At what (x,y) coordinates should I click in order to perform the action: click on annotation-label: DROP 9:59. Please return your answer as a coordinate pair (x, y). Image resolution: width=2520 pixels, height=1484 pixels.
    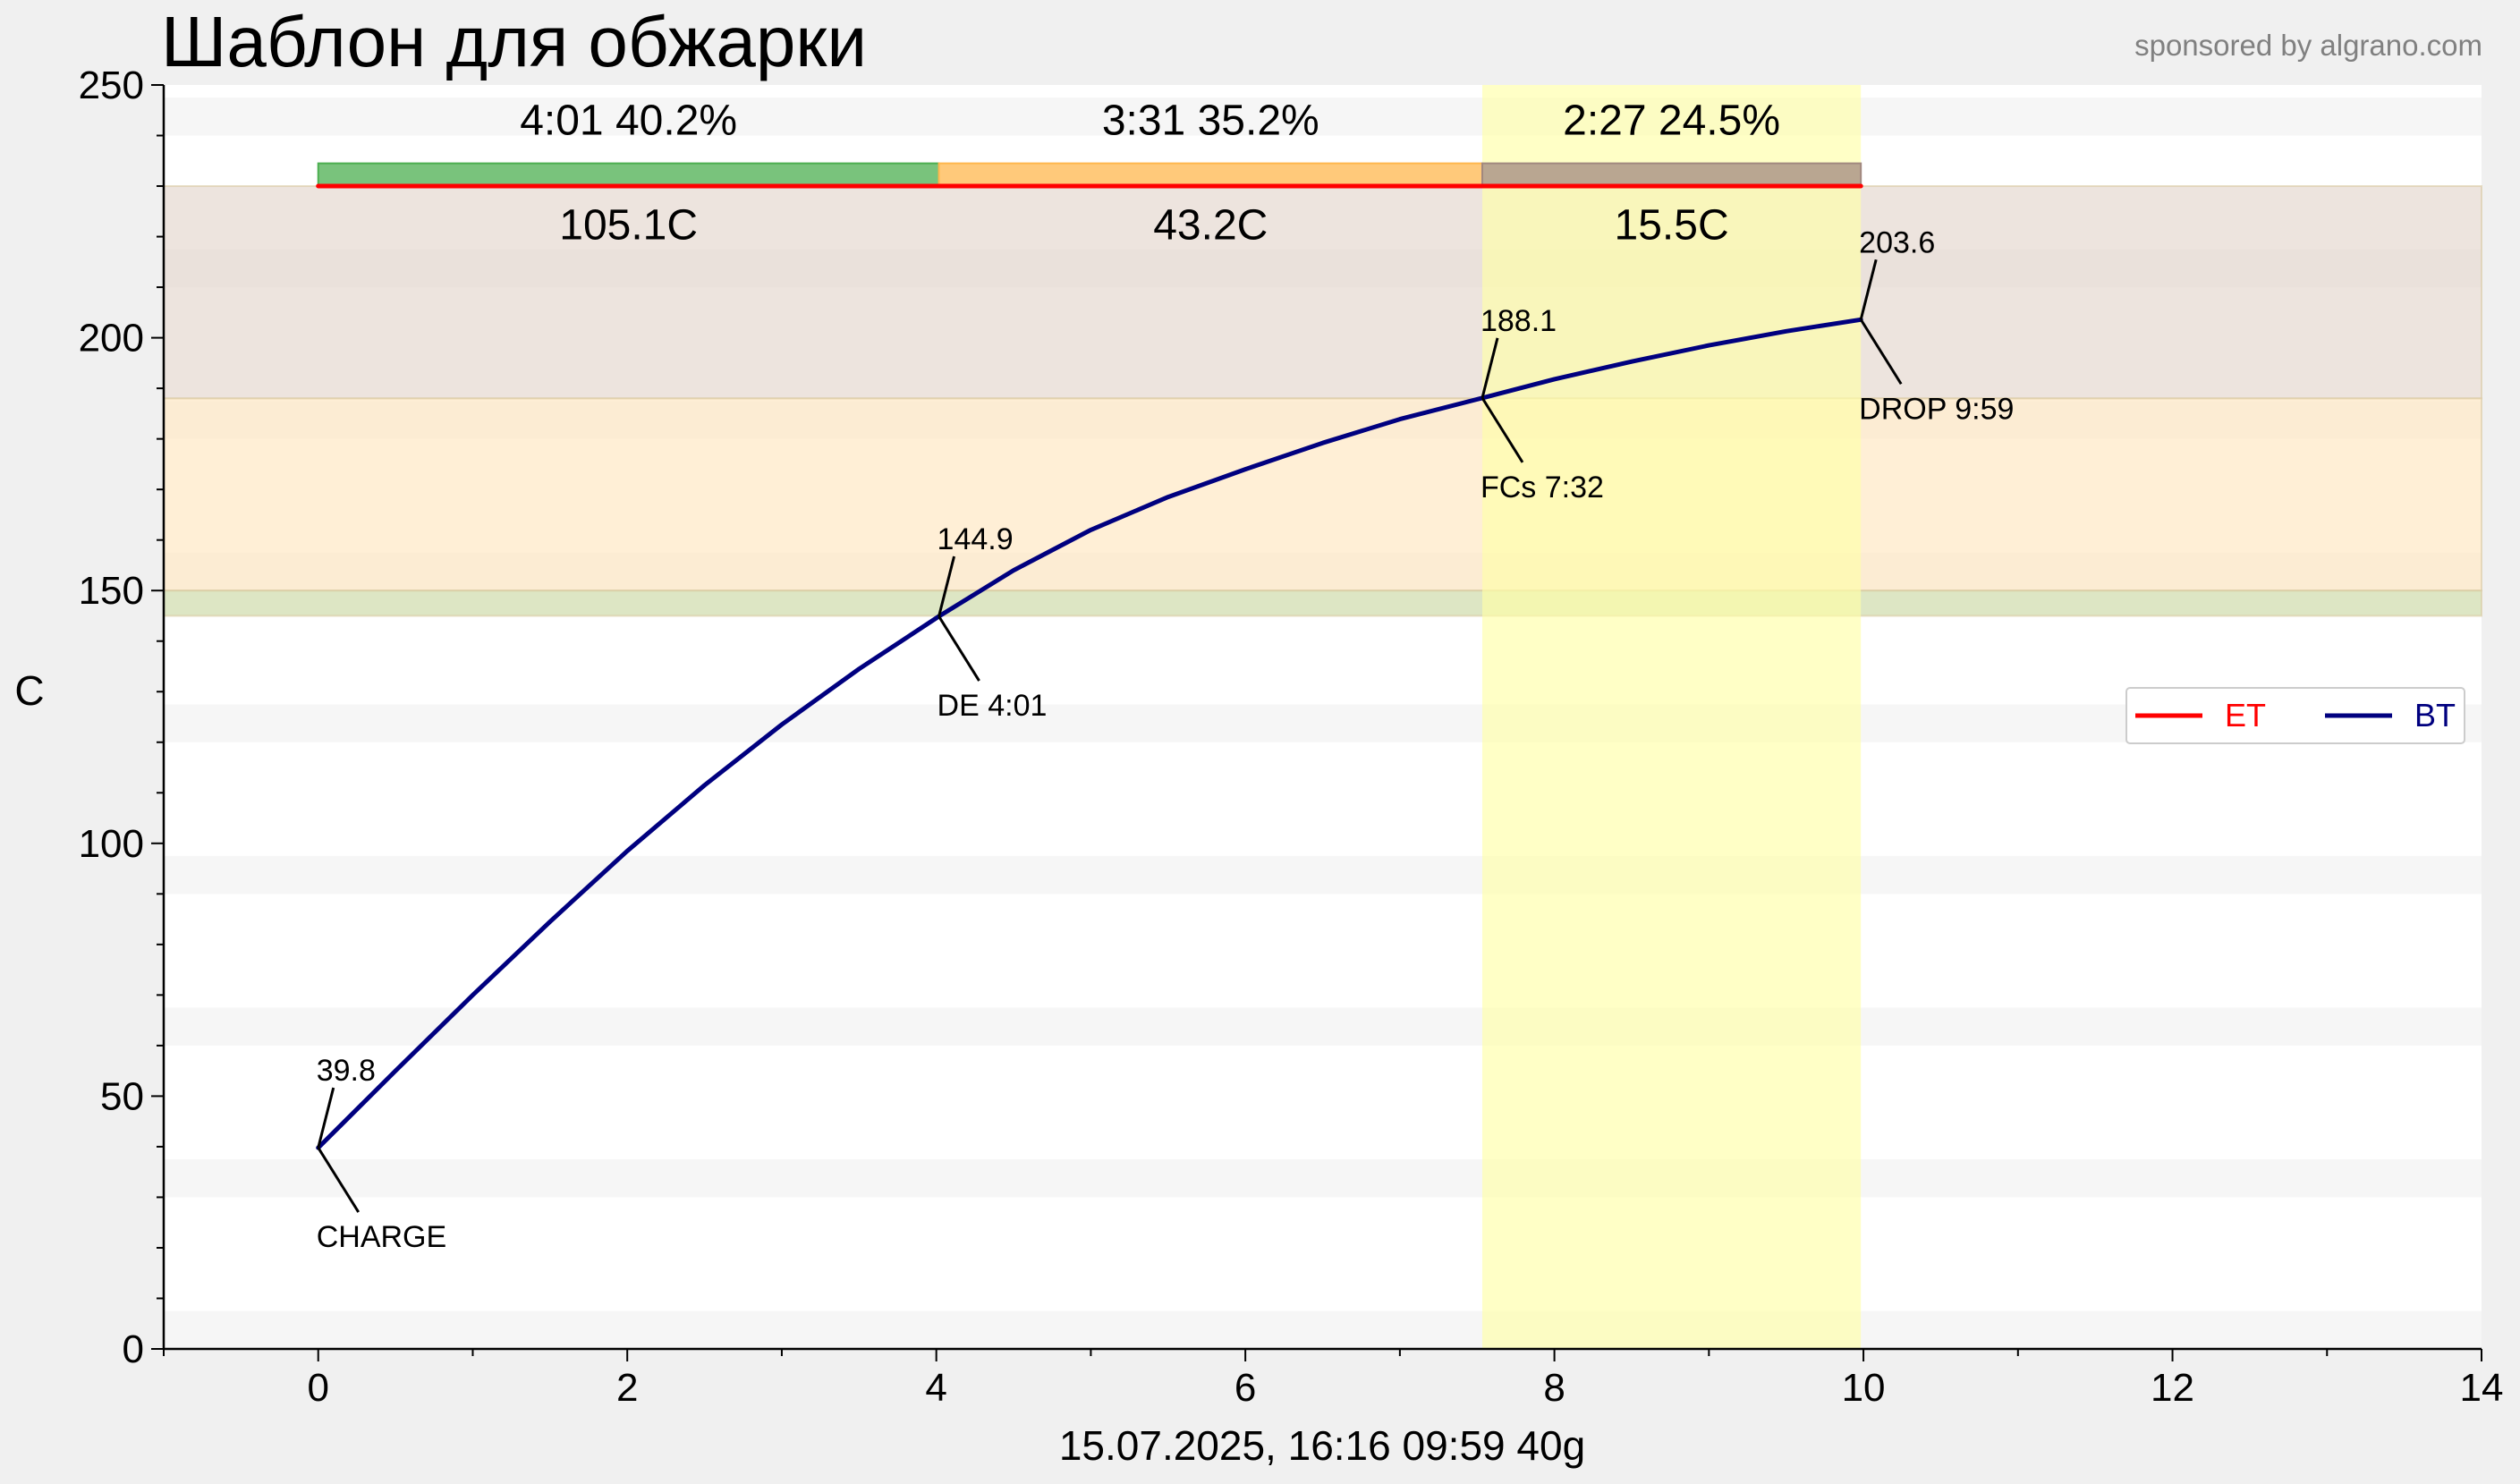
    Looking at the image, I should click on (1936, 409).